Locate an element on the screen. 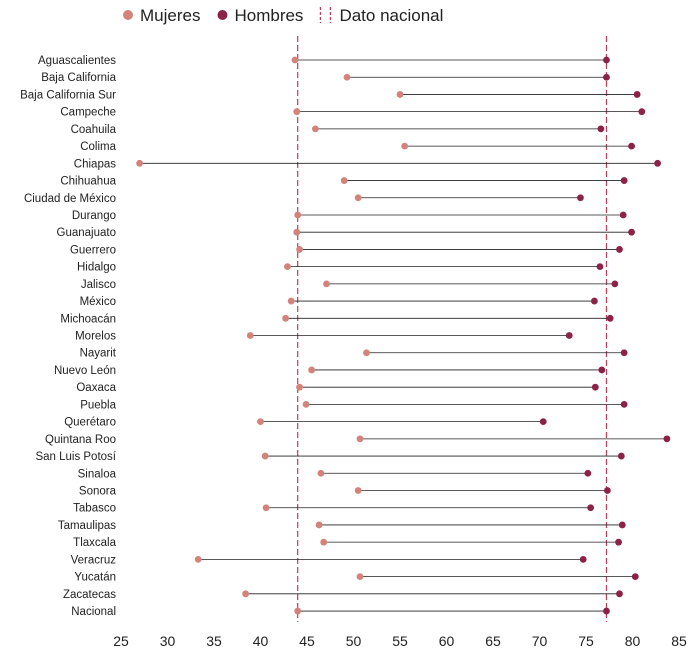 The width and height of the screenshot is (689, 656). category-label-baja-california: Baja California is located at coordinates (78, 78).